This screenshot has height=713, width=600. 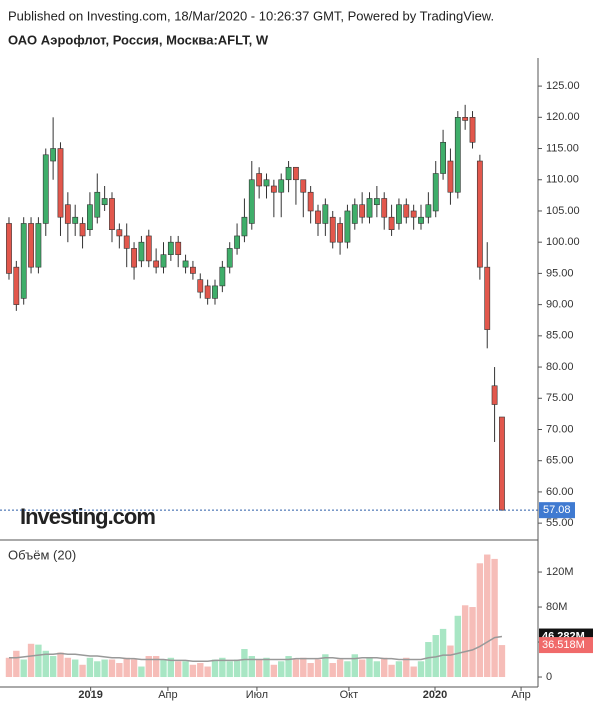 I want to click on volume-tick-label: 120M, so click(x=560, y=572).